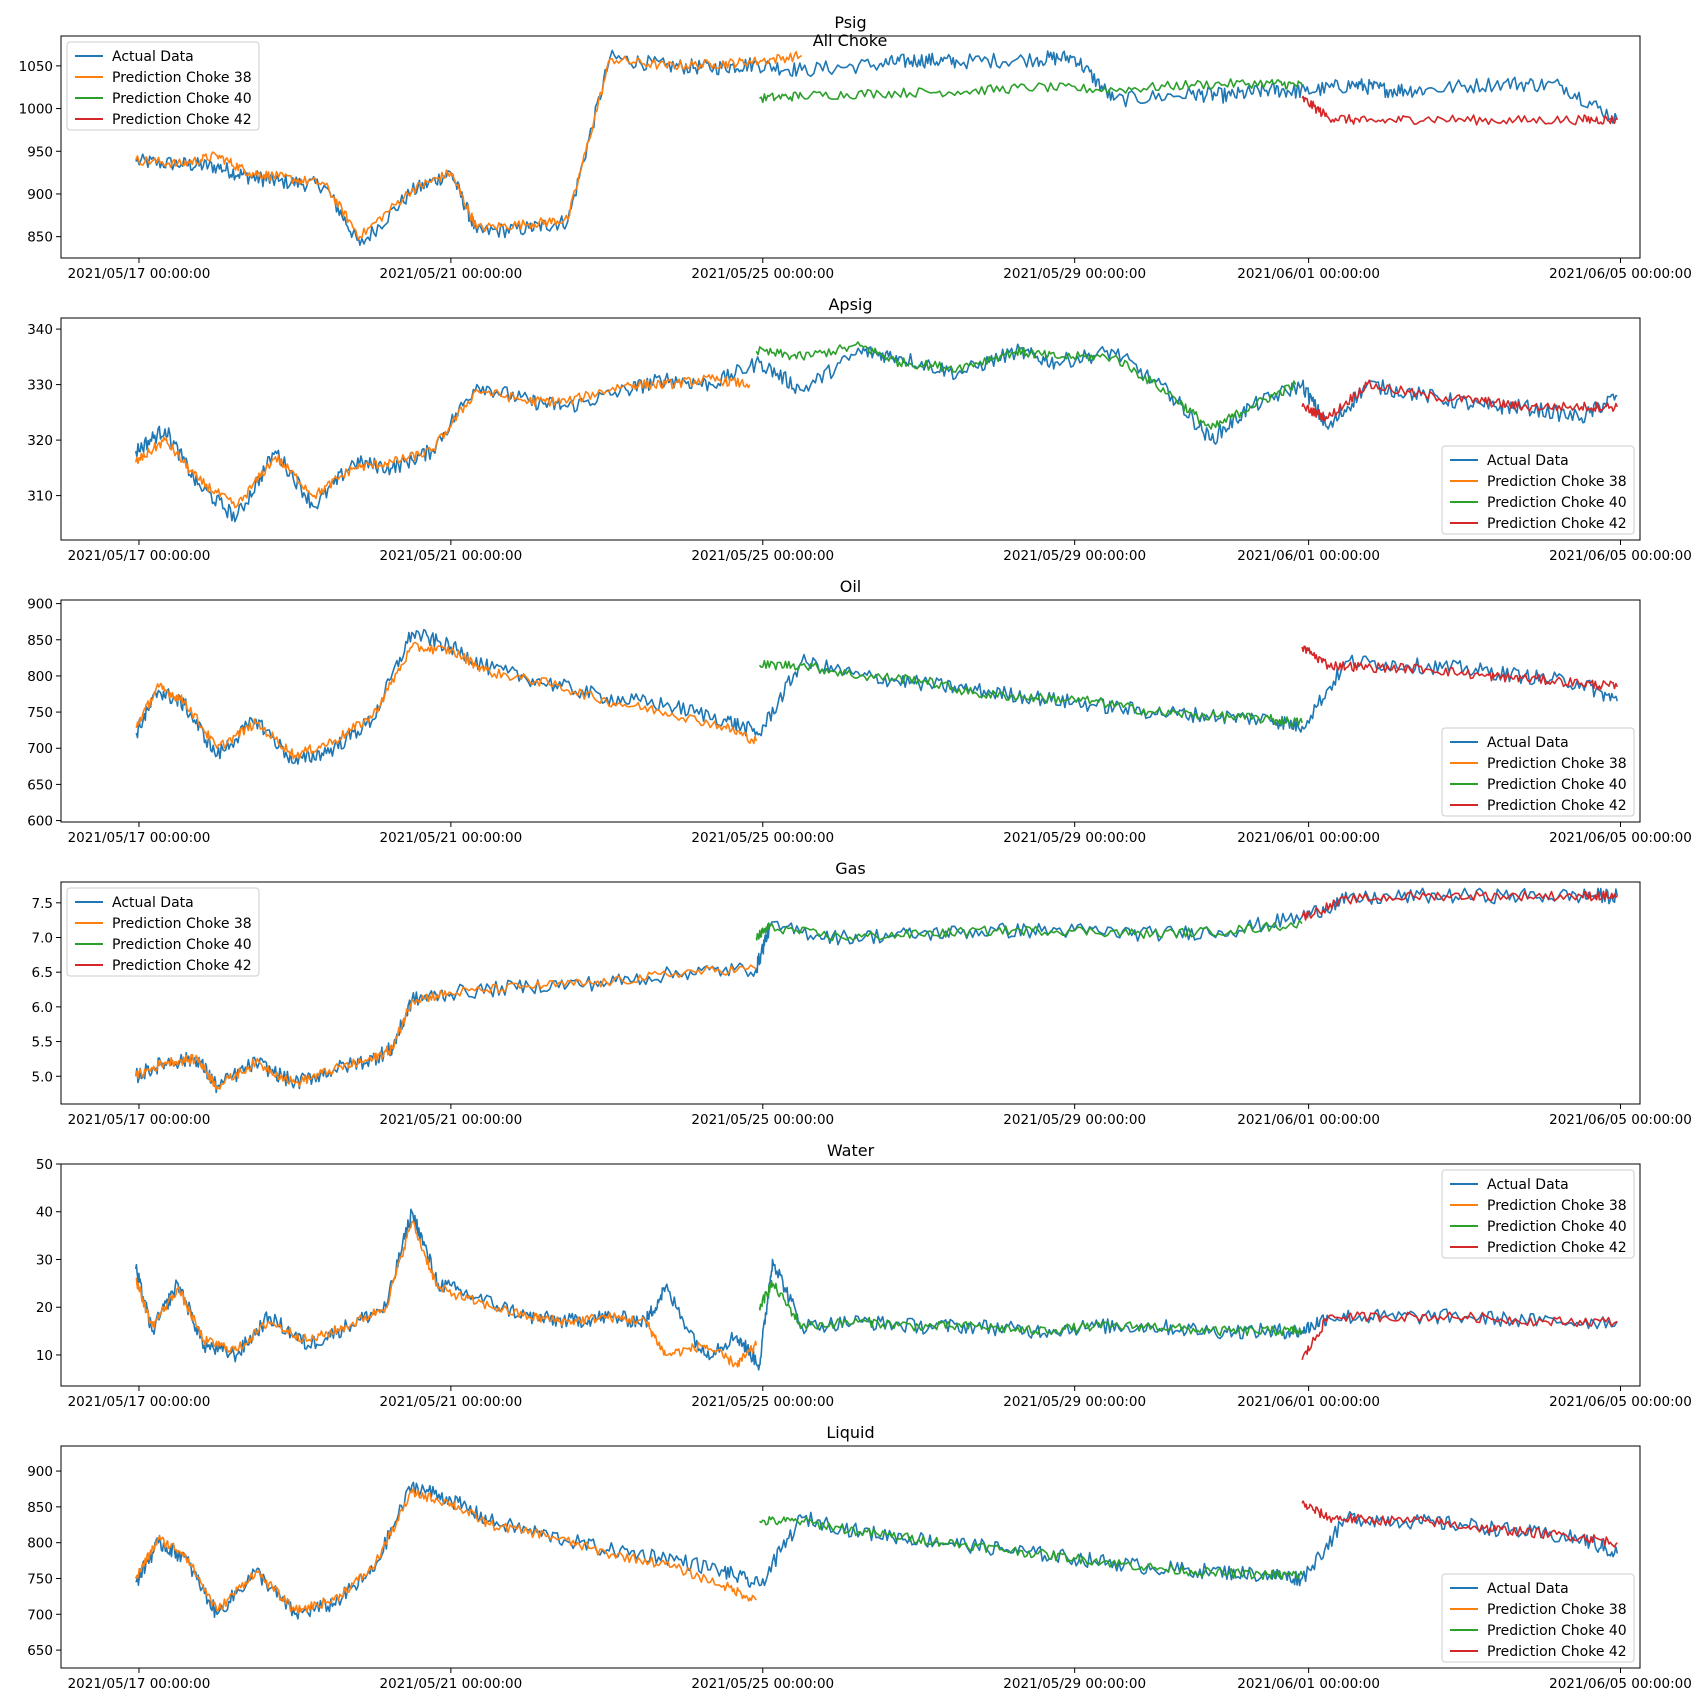 Image resolution: width=1700 pixels, height=1700 pixels. Describe the element at coordinates (40, 1544) in the screenshot. I see `y-tick-label: 800` at that location.